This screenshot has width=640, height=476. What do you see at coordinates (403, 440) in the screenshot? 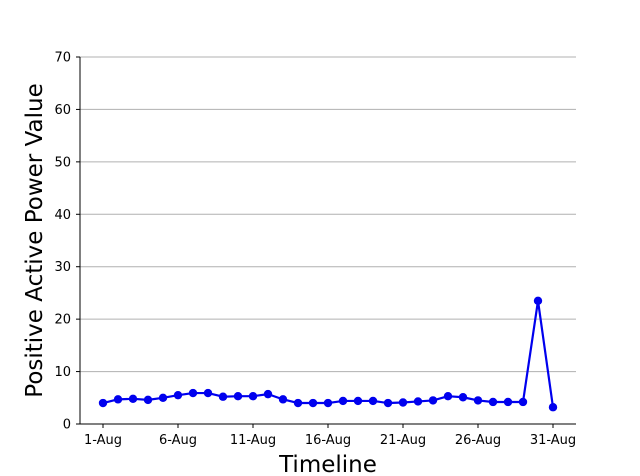
I see `x-tick-label: 21-Aug` at bounding box center [403, 440].